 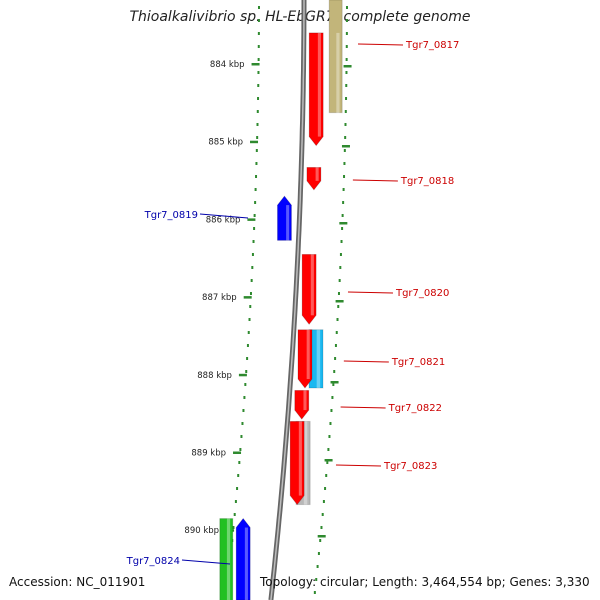 I want to click on kbp-tick-label: 885 kbp, so click(x=225, y=143).